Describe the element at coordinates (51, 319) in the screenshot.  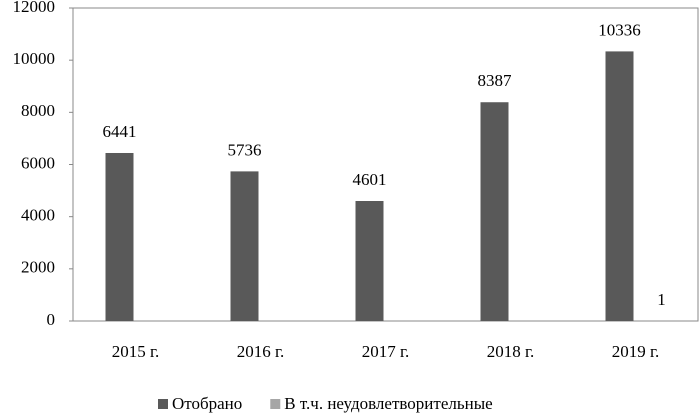
I see `y-tick-label: 0` at that location.